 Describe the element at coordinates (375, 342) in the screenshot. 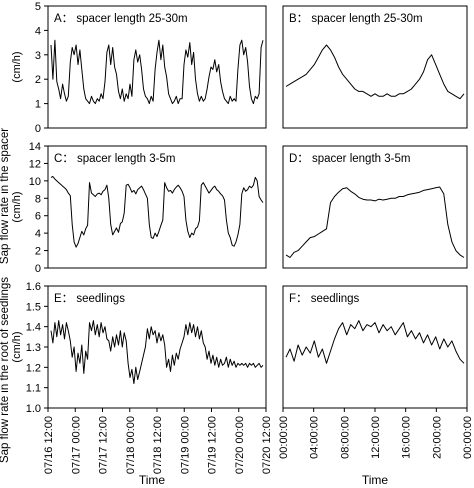

I see `panel-f-series-line` at that location.